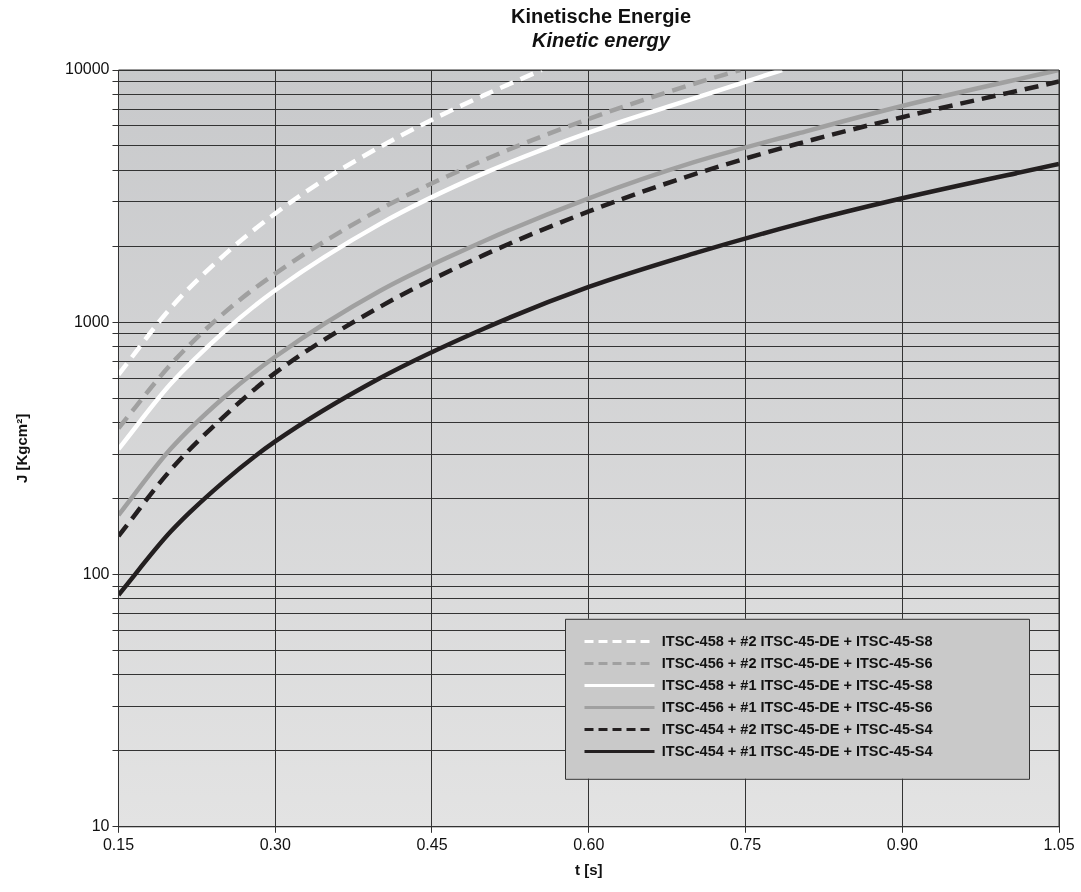 The height and width of the screenshot is (892, 1081). Describe the element at coordinates (1059, 844) in the screenshot. I see `x-tick-label: 1.05` at that location.